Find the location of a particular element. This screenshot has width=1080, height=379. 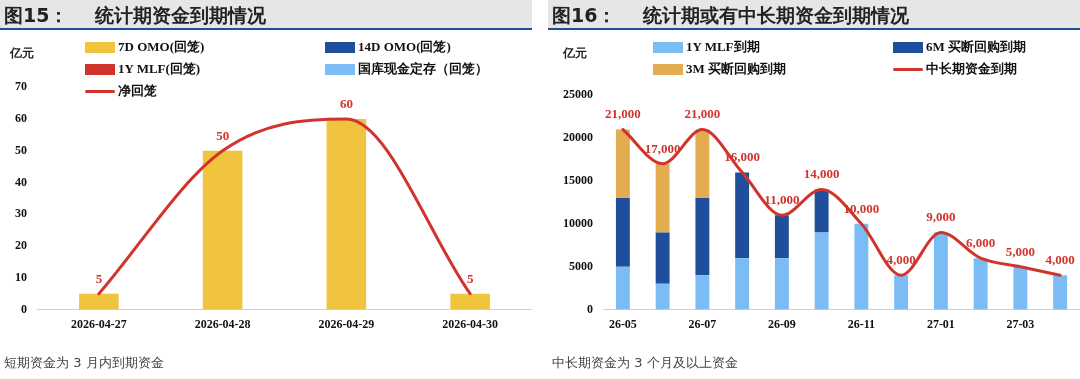

text: 中长期资金为 3 个月及以上资金 is located at coordinates (645, 363).